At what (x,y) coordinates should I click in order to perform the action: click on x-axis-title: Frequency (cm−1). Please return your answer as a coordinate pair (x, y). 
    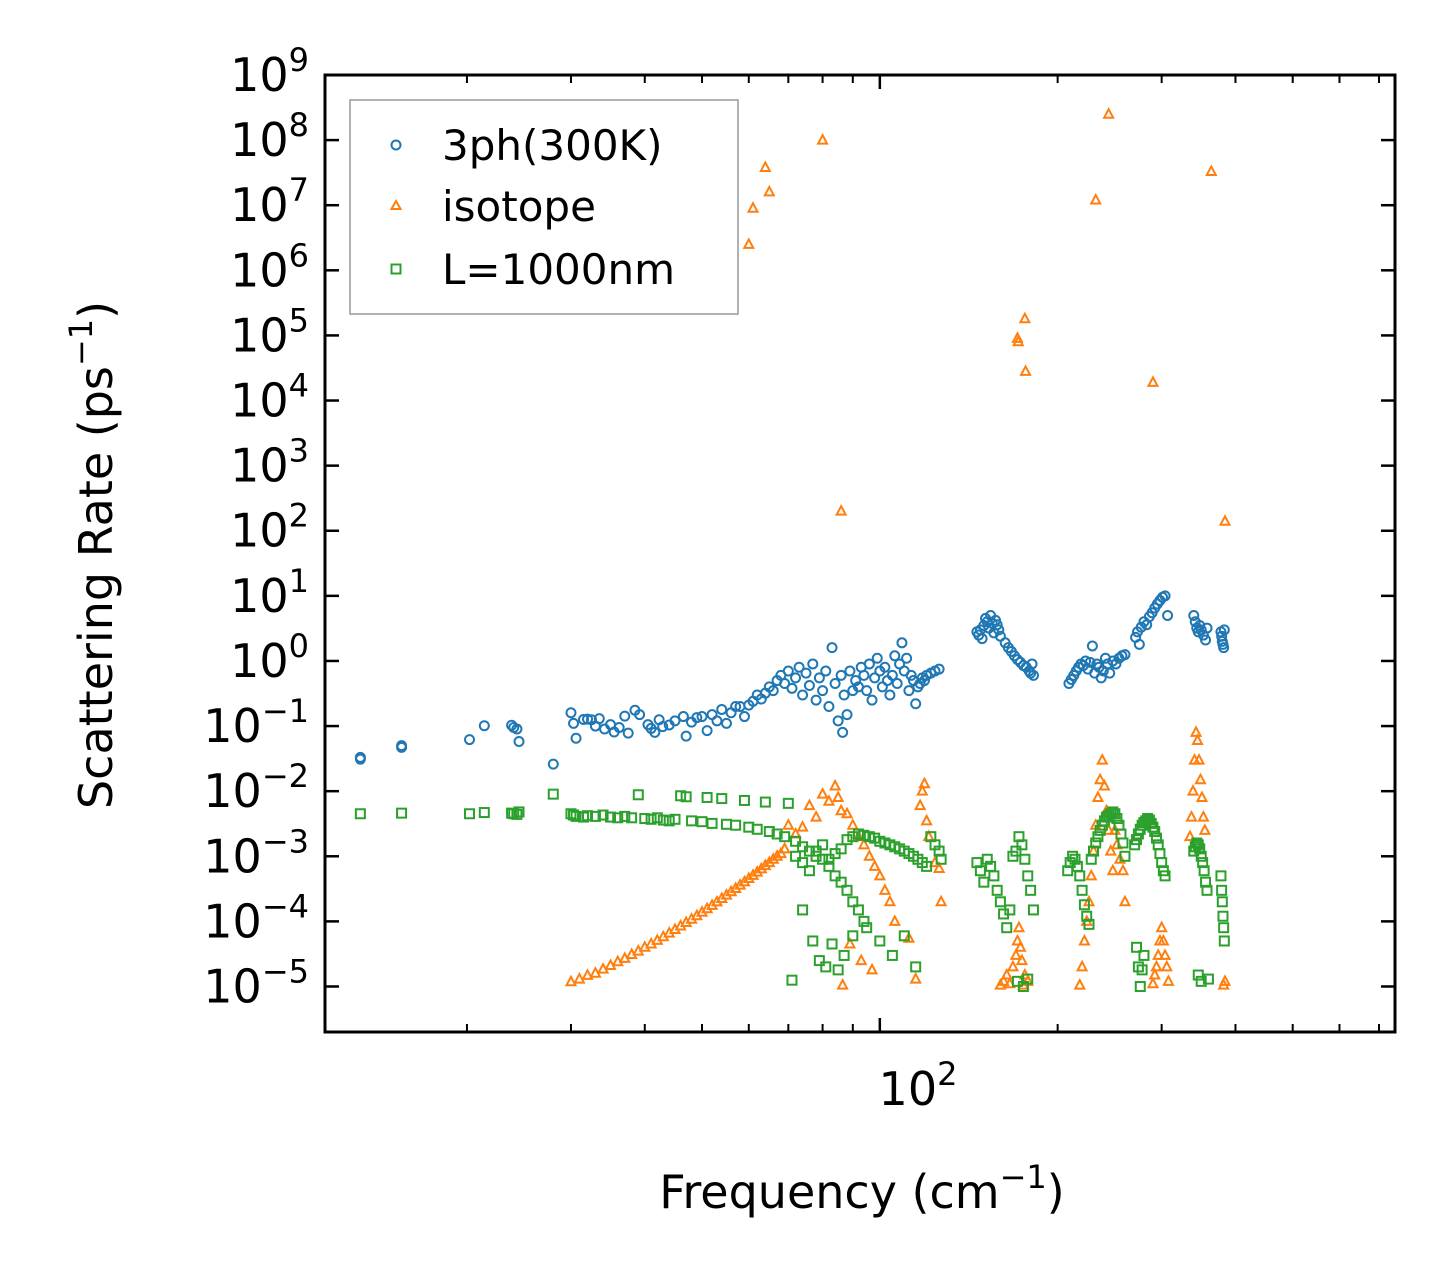
    Looking at the image, I should click on (861, 1188).